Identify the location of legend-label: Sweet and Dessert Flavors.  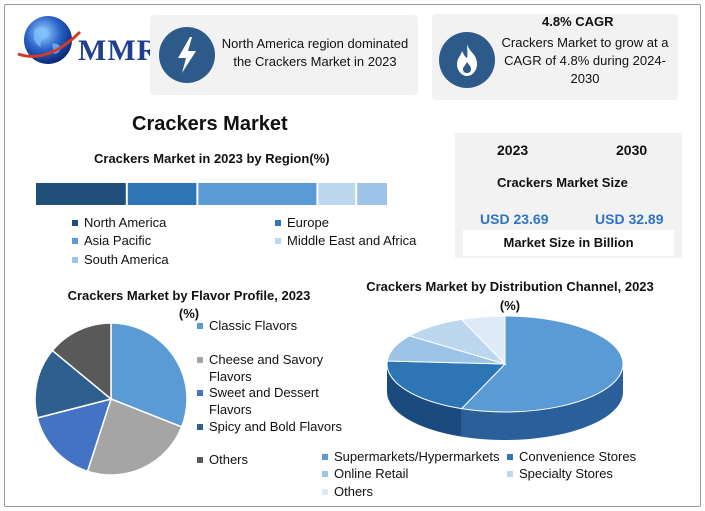
(264, 401).